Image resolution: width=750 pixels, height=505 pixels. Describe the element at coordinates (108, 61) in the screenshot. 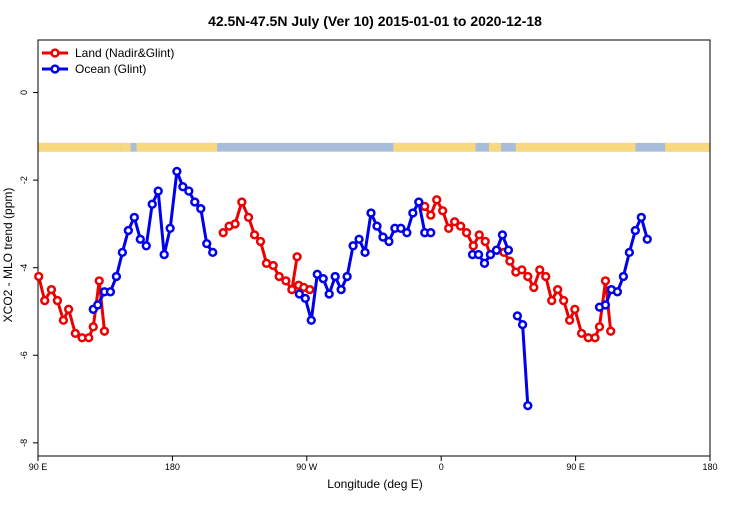

I see `legend: Land (Nadir&Glint) Ocean (Glint)` at that location.